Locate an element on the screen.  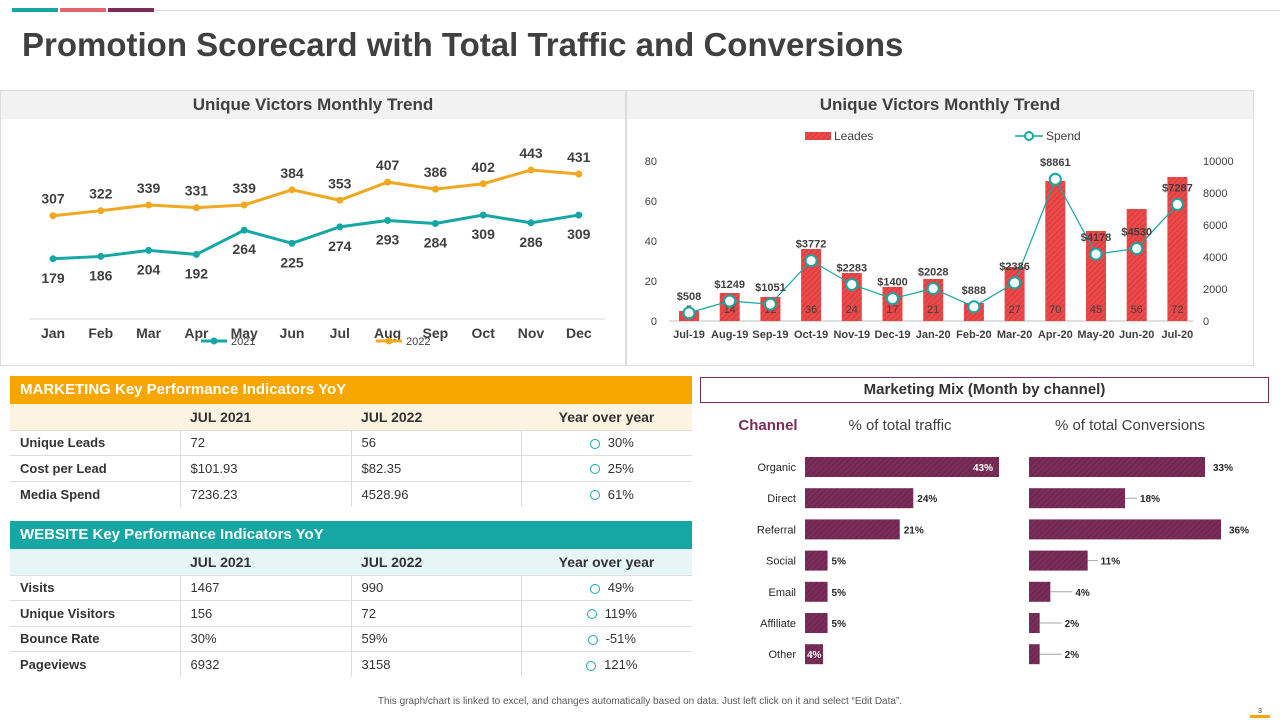
accent-bar-red is located at coordinates (83, 10).